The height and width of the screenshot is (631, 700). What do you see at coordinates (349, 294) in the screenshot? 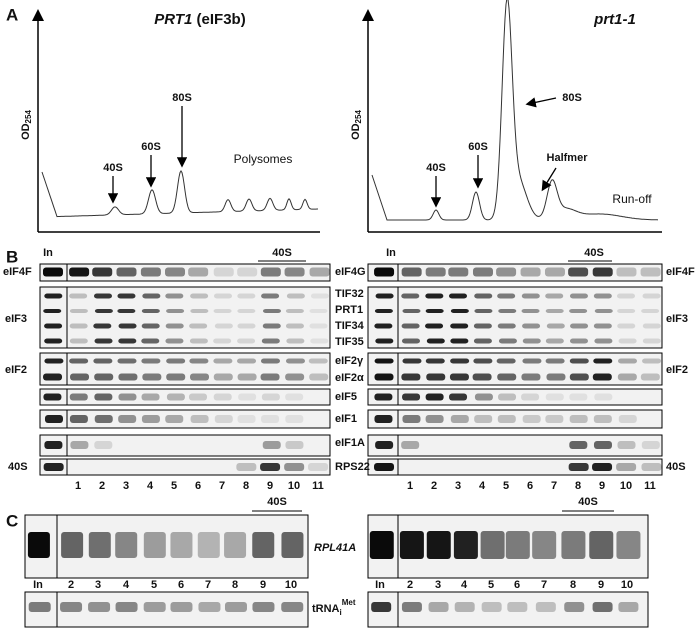
I see `protein-label: TIF32` at bounding box center [349, 294].